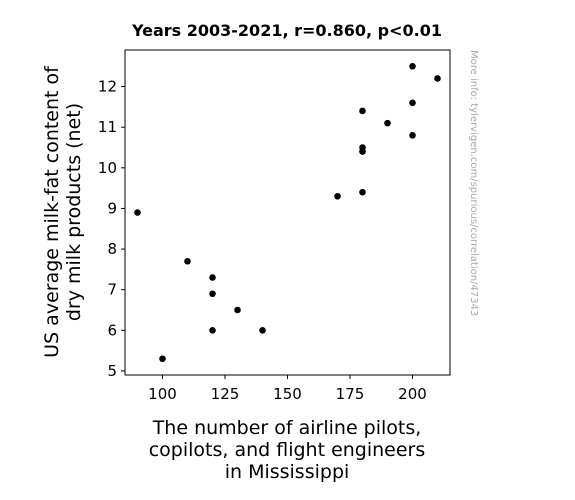 The height and width of the screenshot is (500, 575). Describe the element at coordinates (287, 428) in the screenshot. I see `x-axis-label-line: The number of airline pilots,` at that location.